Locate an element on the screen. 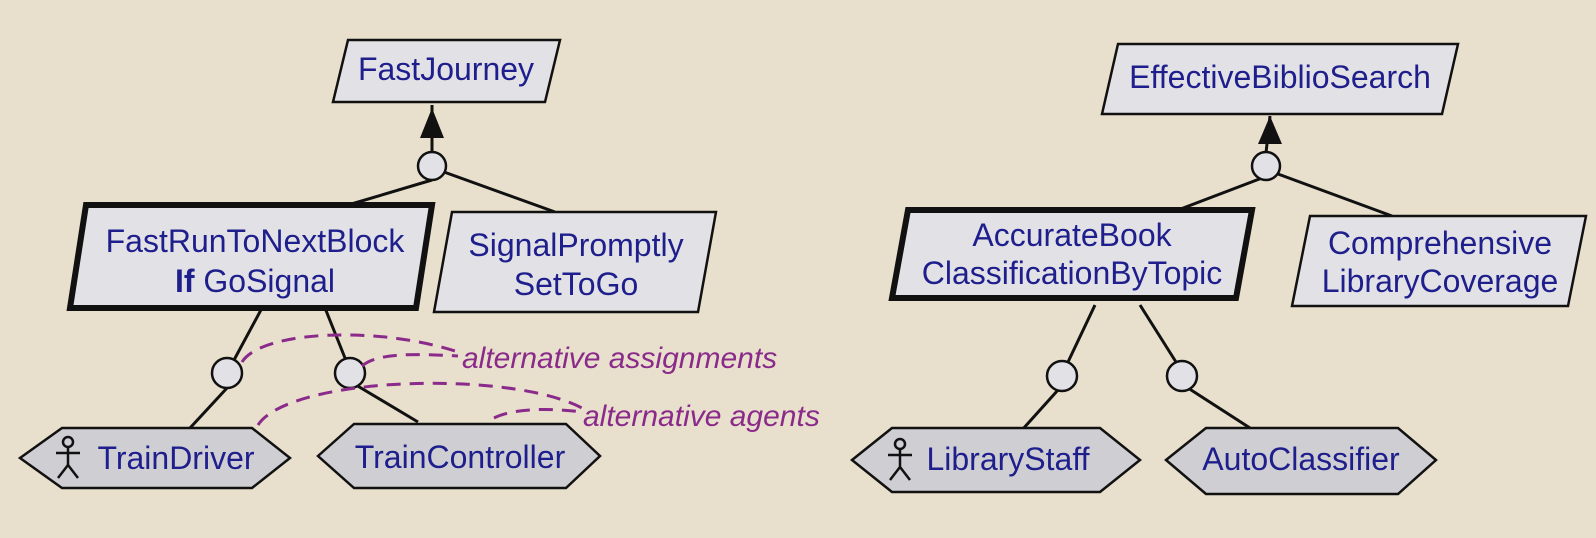 This screenshot has width=1596, height=538. agent-label: TrainDriver is located at coordinates (175, 458).